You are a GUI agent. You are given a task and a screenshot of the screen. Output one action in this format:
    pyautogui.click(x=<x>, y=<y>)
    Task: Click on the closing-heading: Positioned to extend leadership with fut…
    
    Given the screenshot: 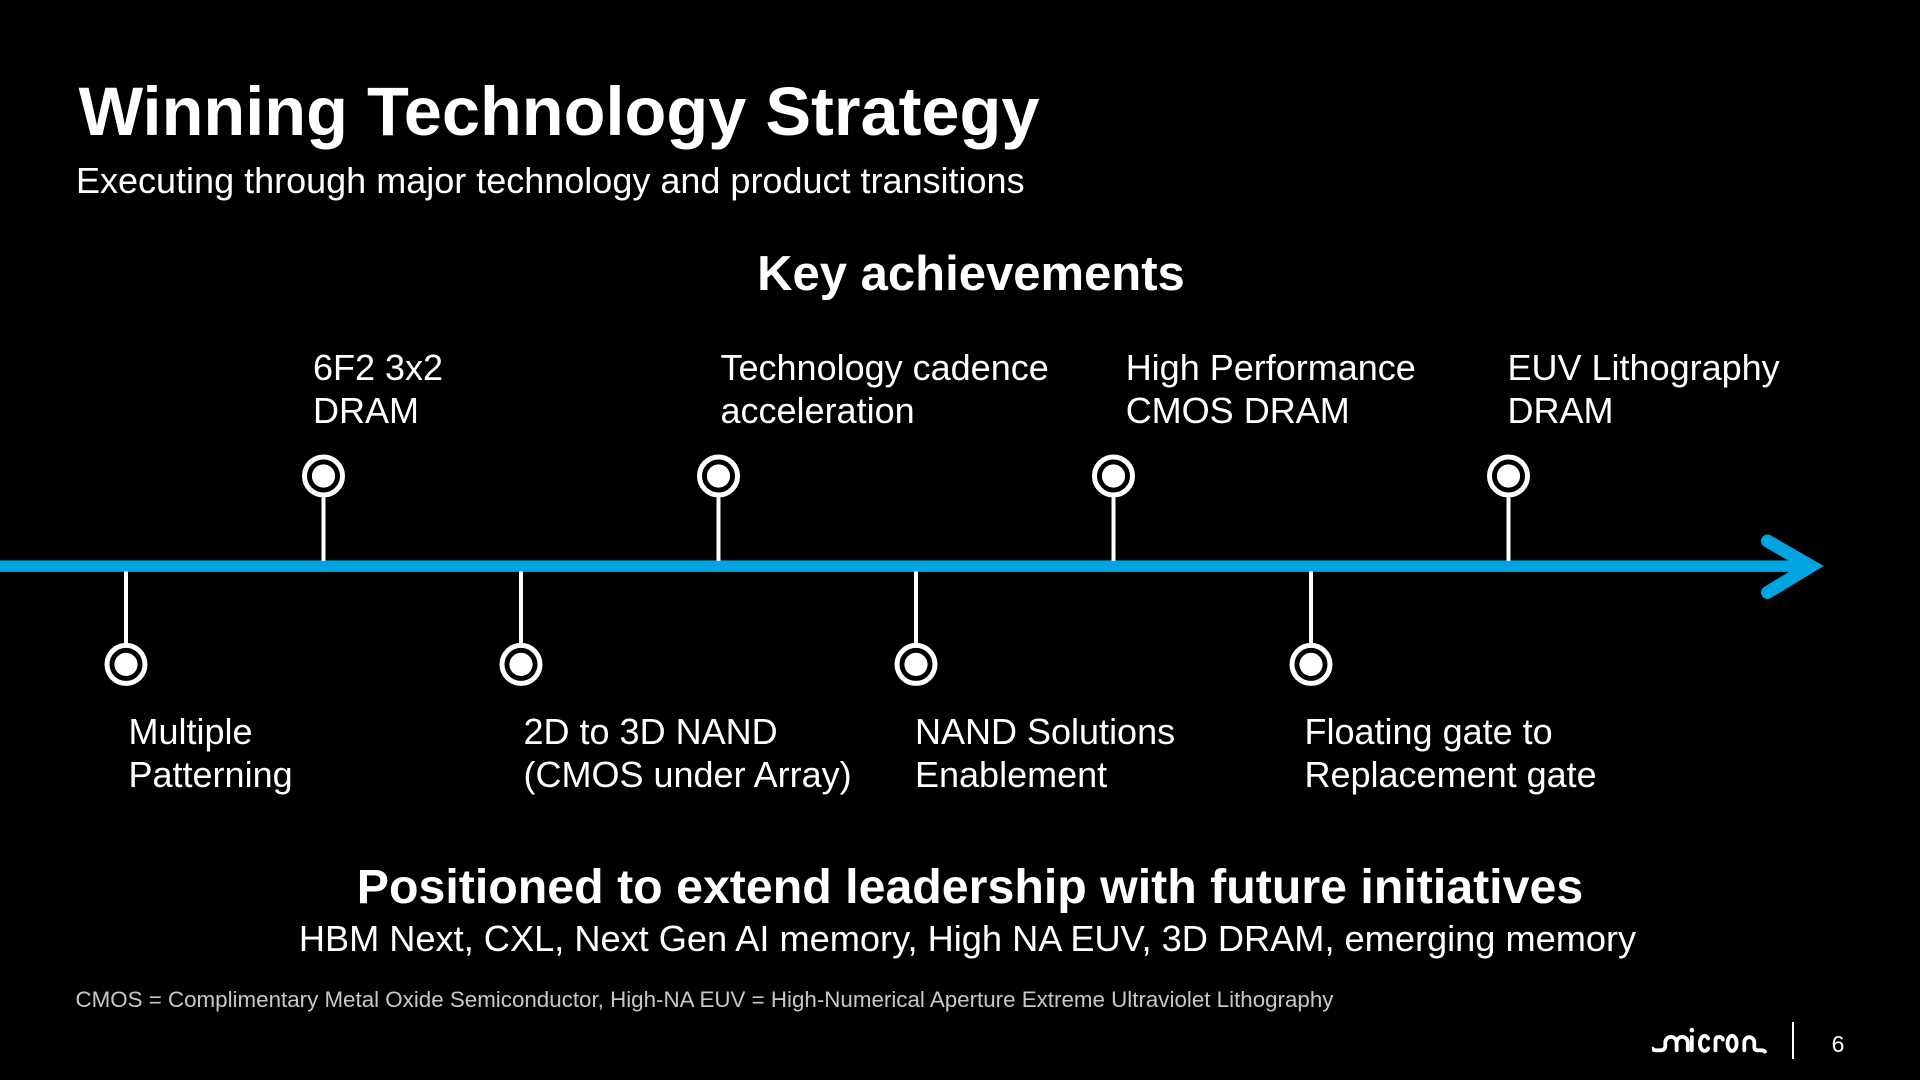 What is the action you would take?
    pyautogui.click(x=970, y=887)
    